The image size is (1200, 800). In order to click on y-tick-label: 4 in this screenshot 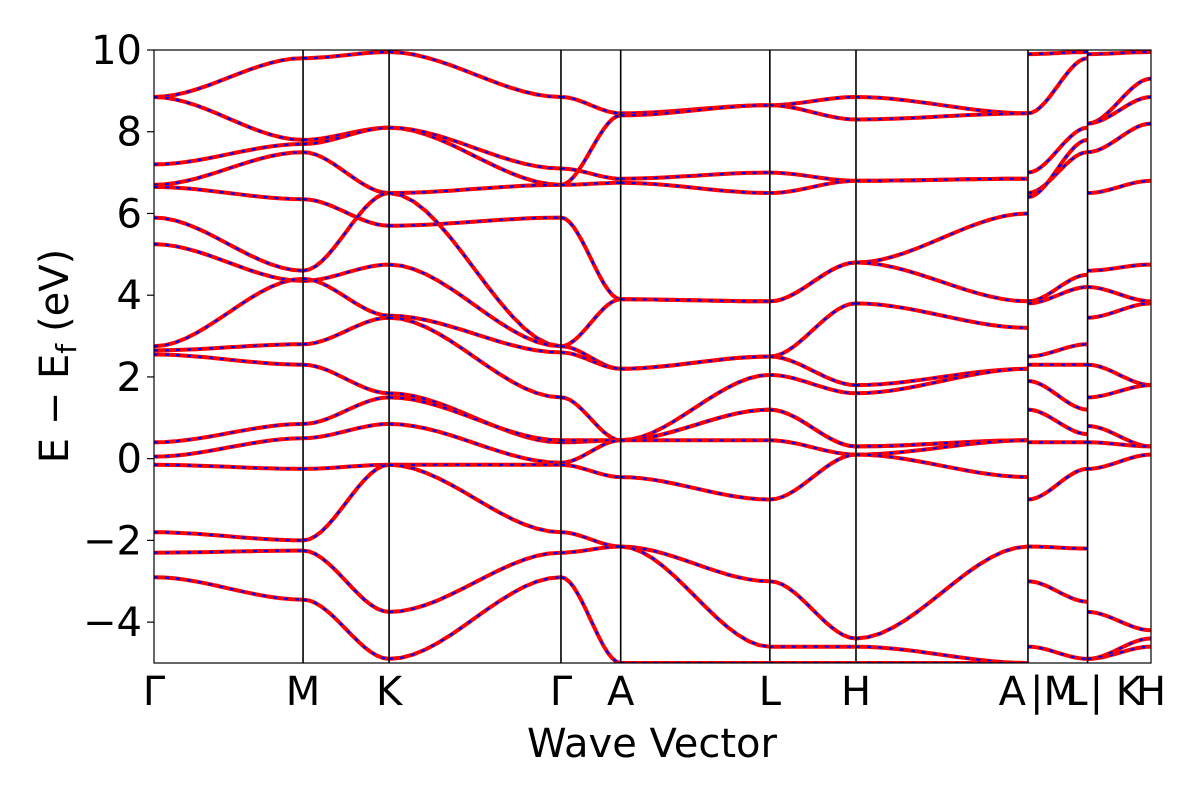, I will do `click(129, 296)`.